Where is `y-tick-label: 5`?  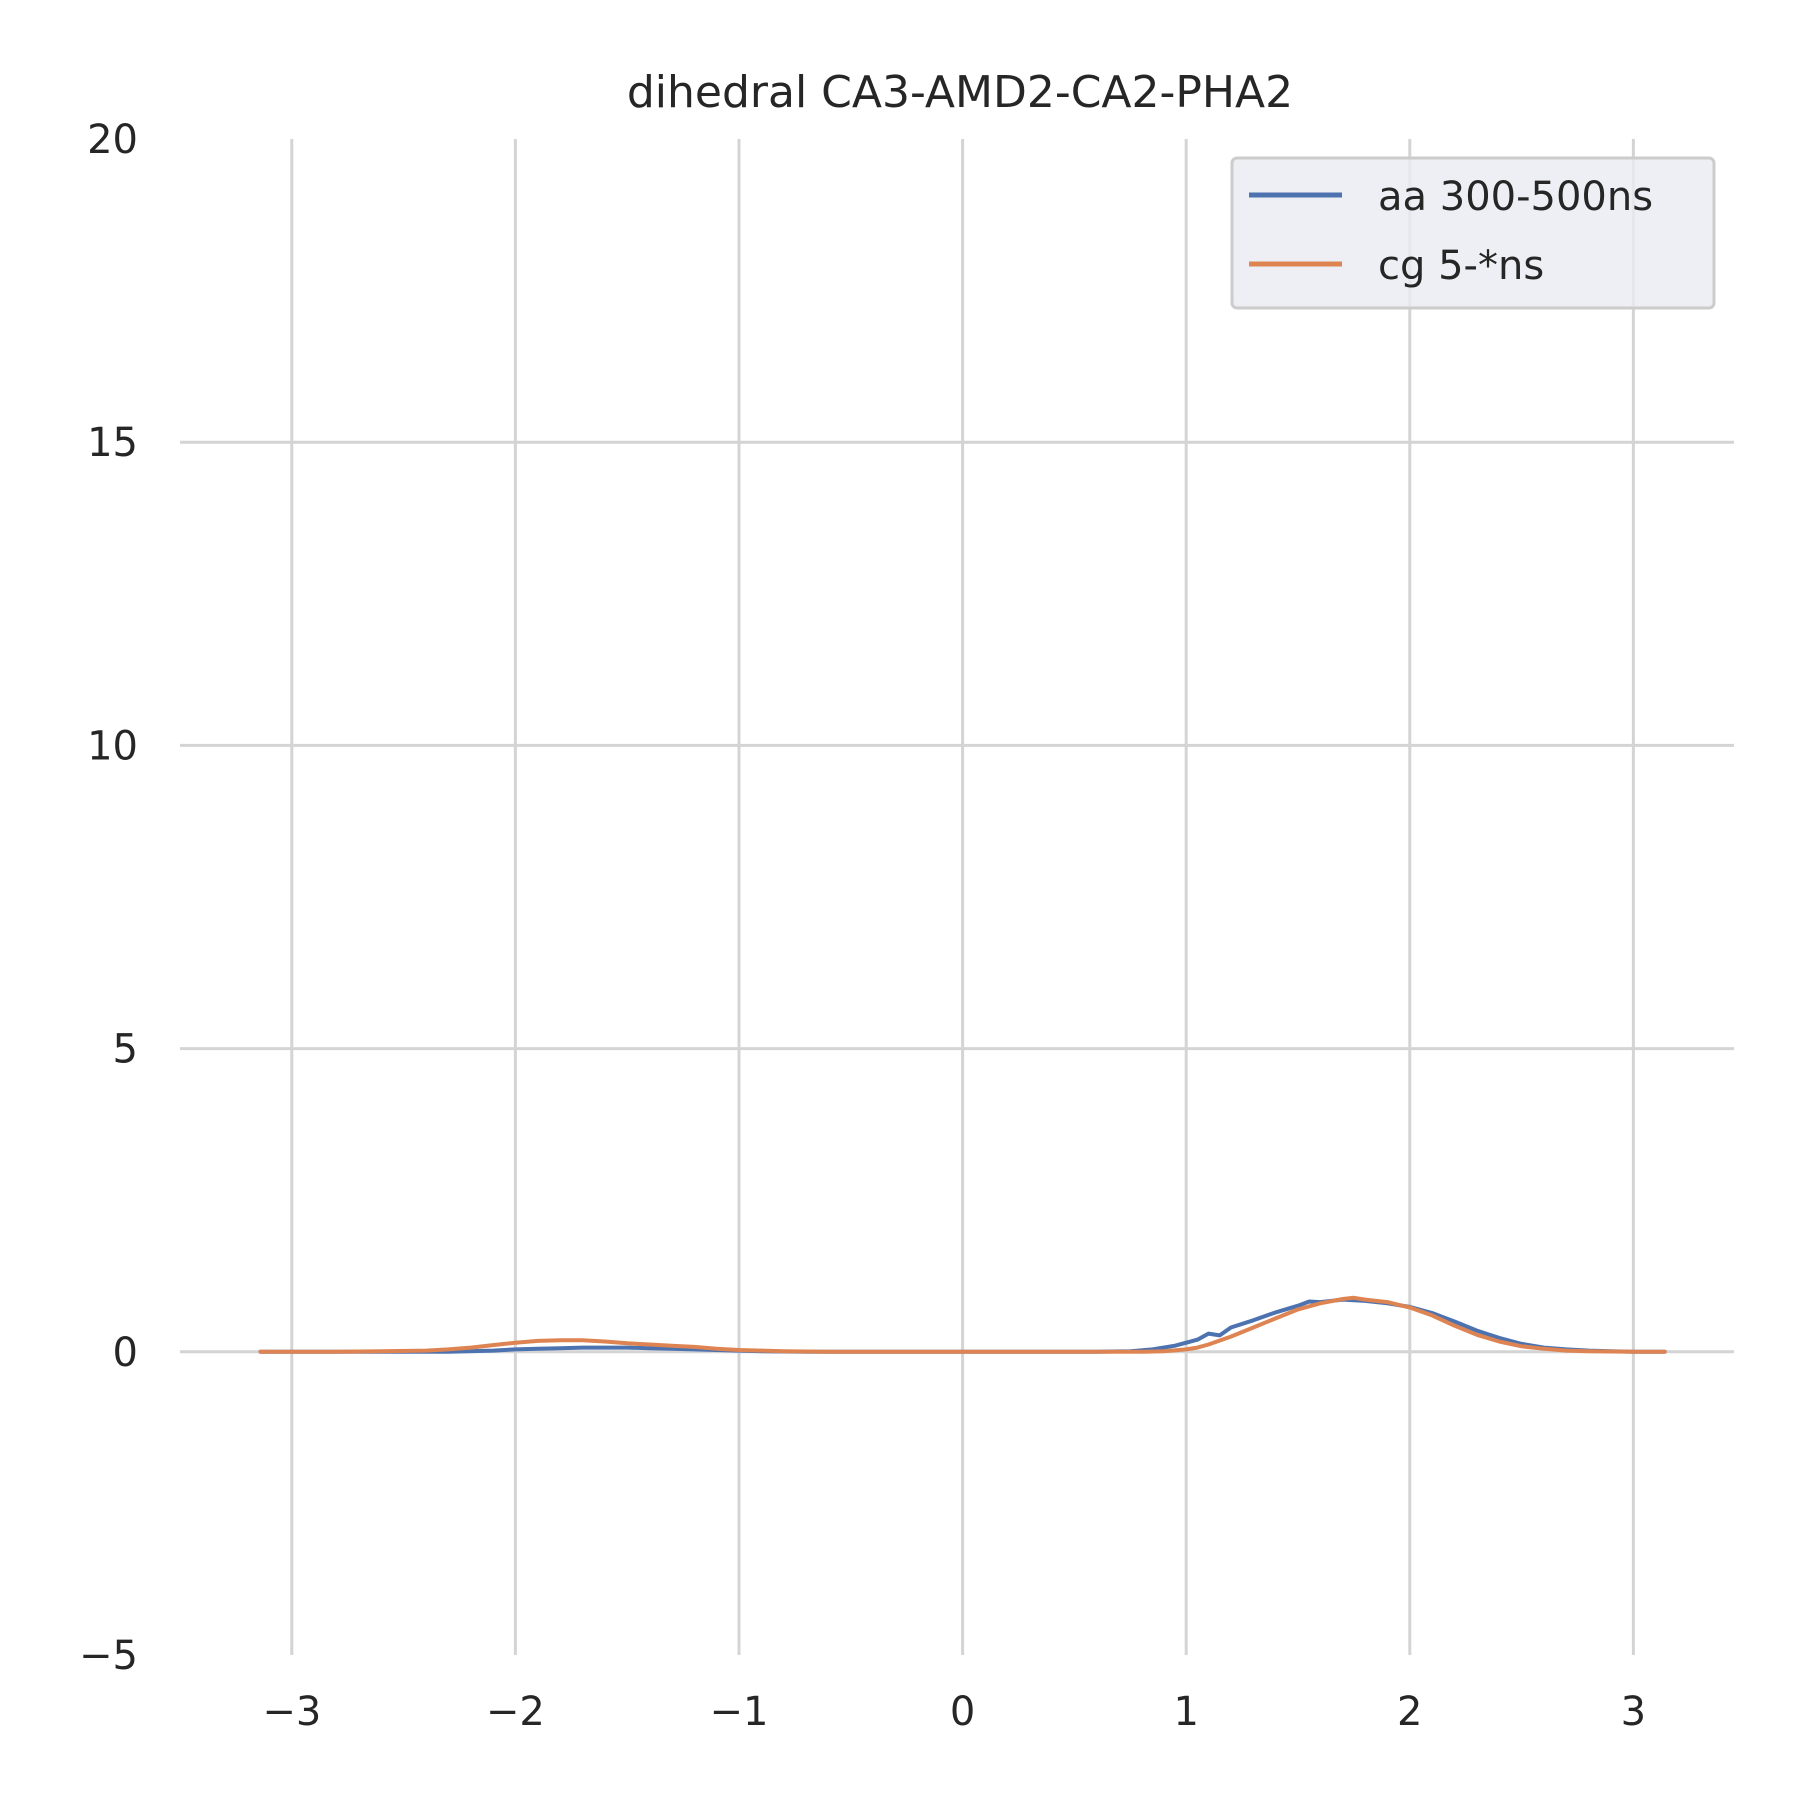 y-tick-label: 5 is located at coordinates (125, 1050).